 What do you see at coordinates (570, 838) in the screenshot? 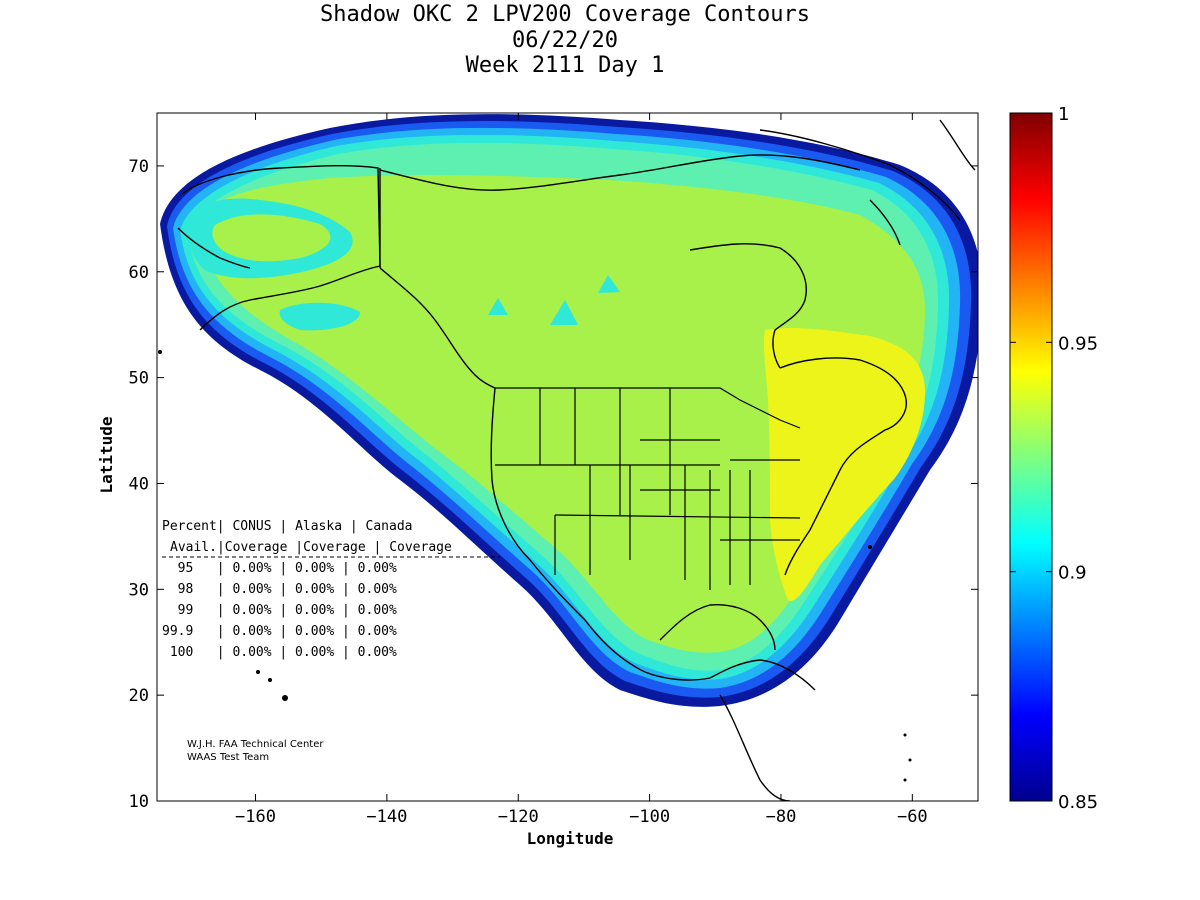
I see `x-axis-label: Longitude` at bounding box center [570, 838].